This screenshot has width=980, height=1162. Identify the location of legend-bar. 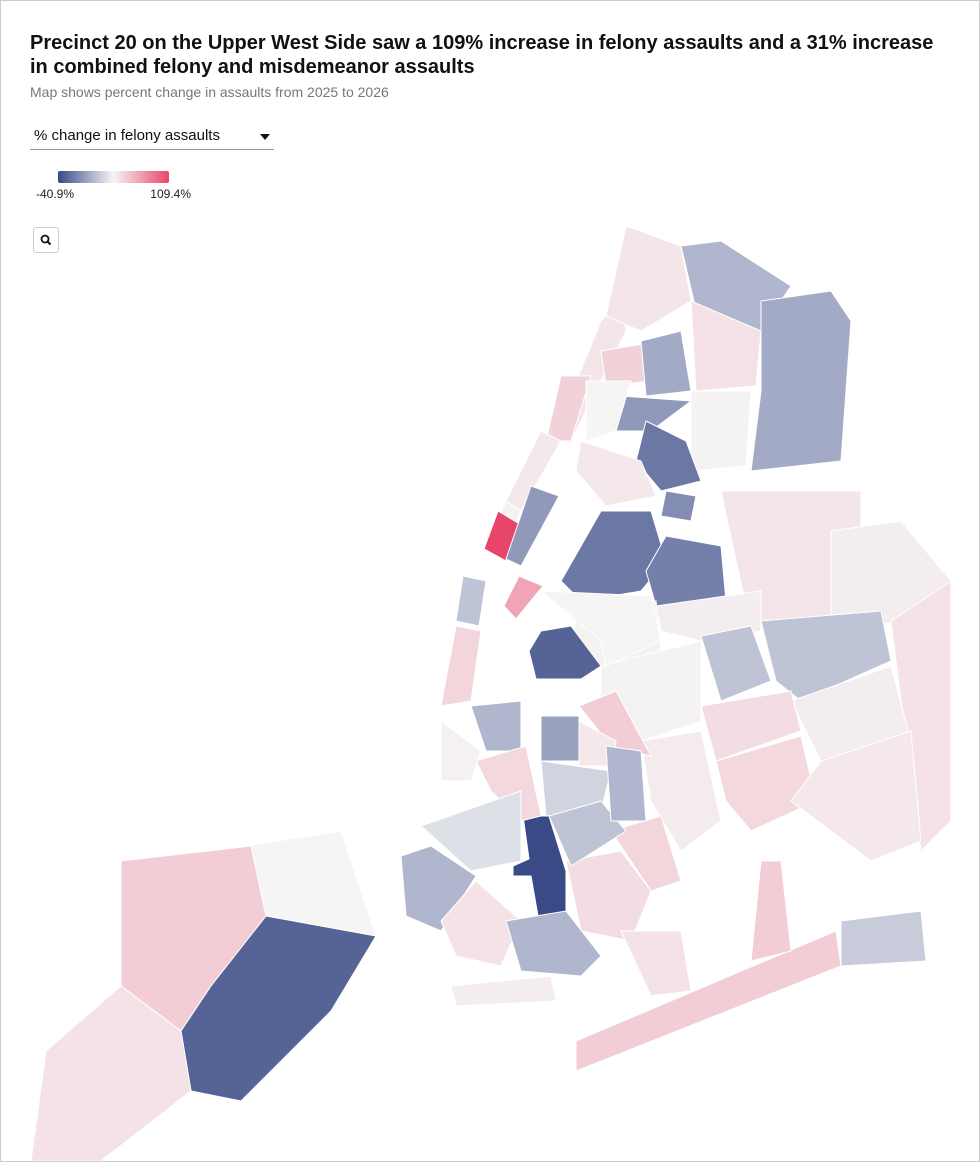
(113, 177).